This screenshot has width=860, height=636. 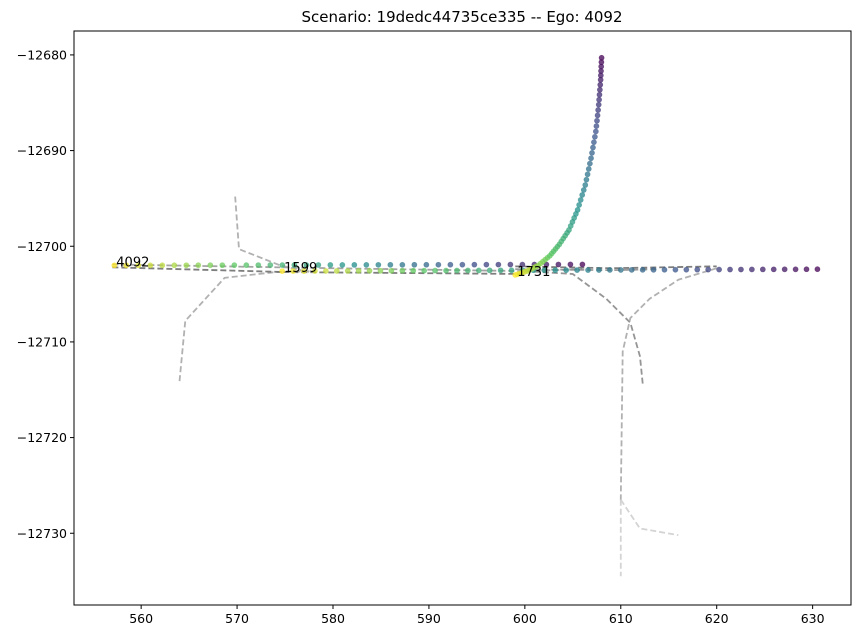 What do you see at coordinates (237, 618) in the screenshot?
I see `x-tick-label: 570` at bounding box center [237, 618].